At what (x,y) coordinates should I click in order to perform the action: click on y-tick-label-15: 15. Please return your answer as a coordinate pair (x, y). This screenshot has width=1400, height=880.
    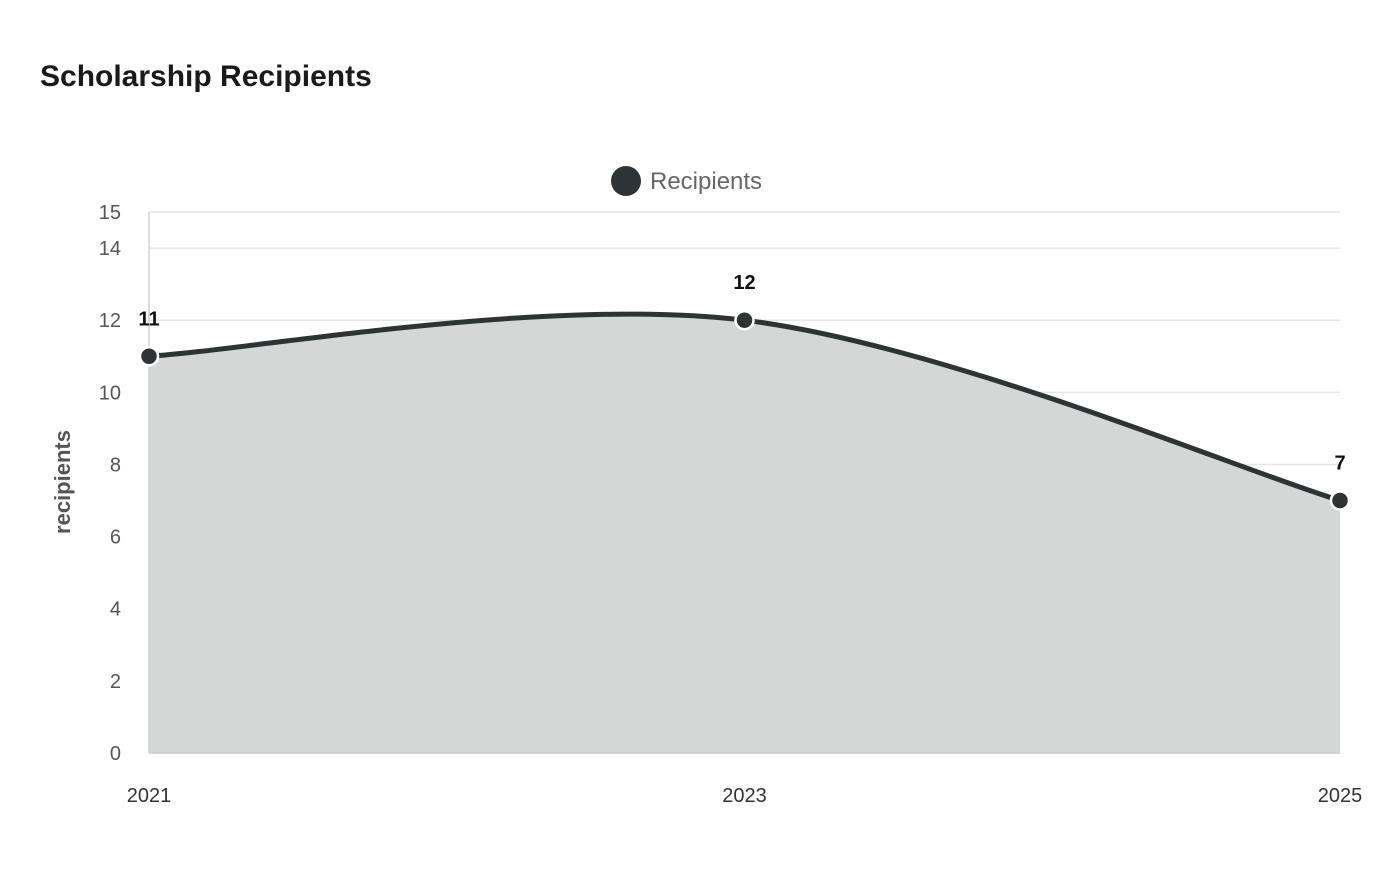
    Looking at the image, I should click on (110, 213).